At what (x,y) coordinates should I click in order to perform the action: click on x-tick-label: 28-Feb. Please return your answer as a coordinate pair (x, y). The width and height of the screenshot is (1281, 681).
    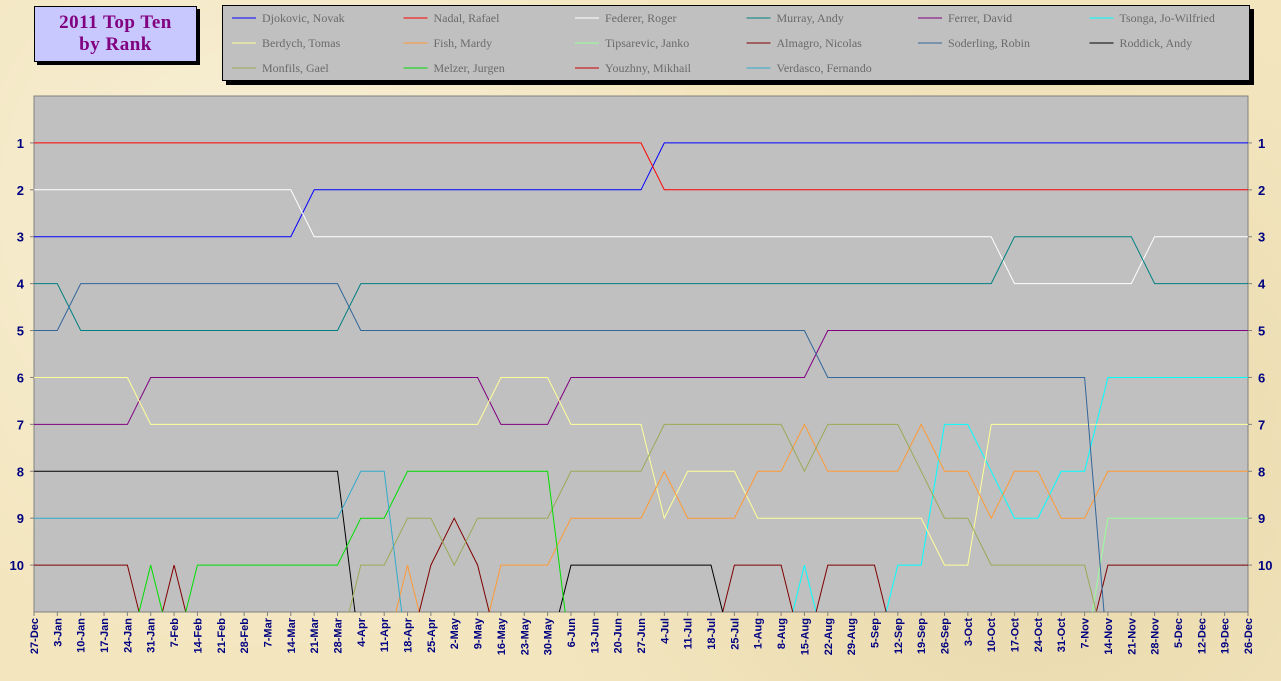
    Looking at the image, I should click on (245, 636).